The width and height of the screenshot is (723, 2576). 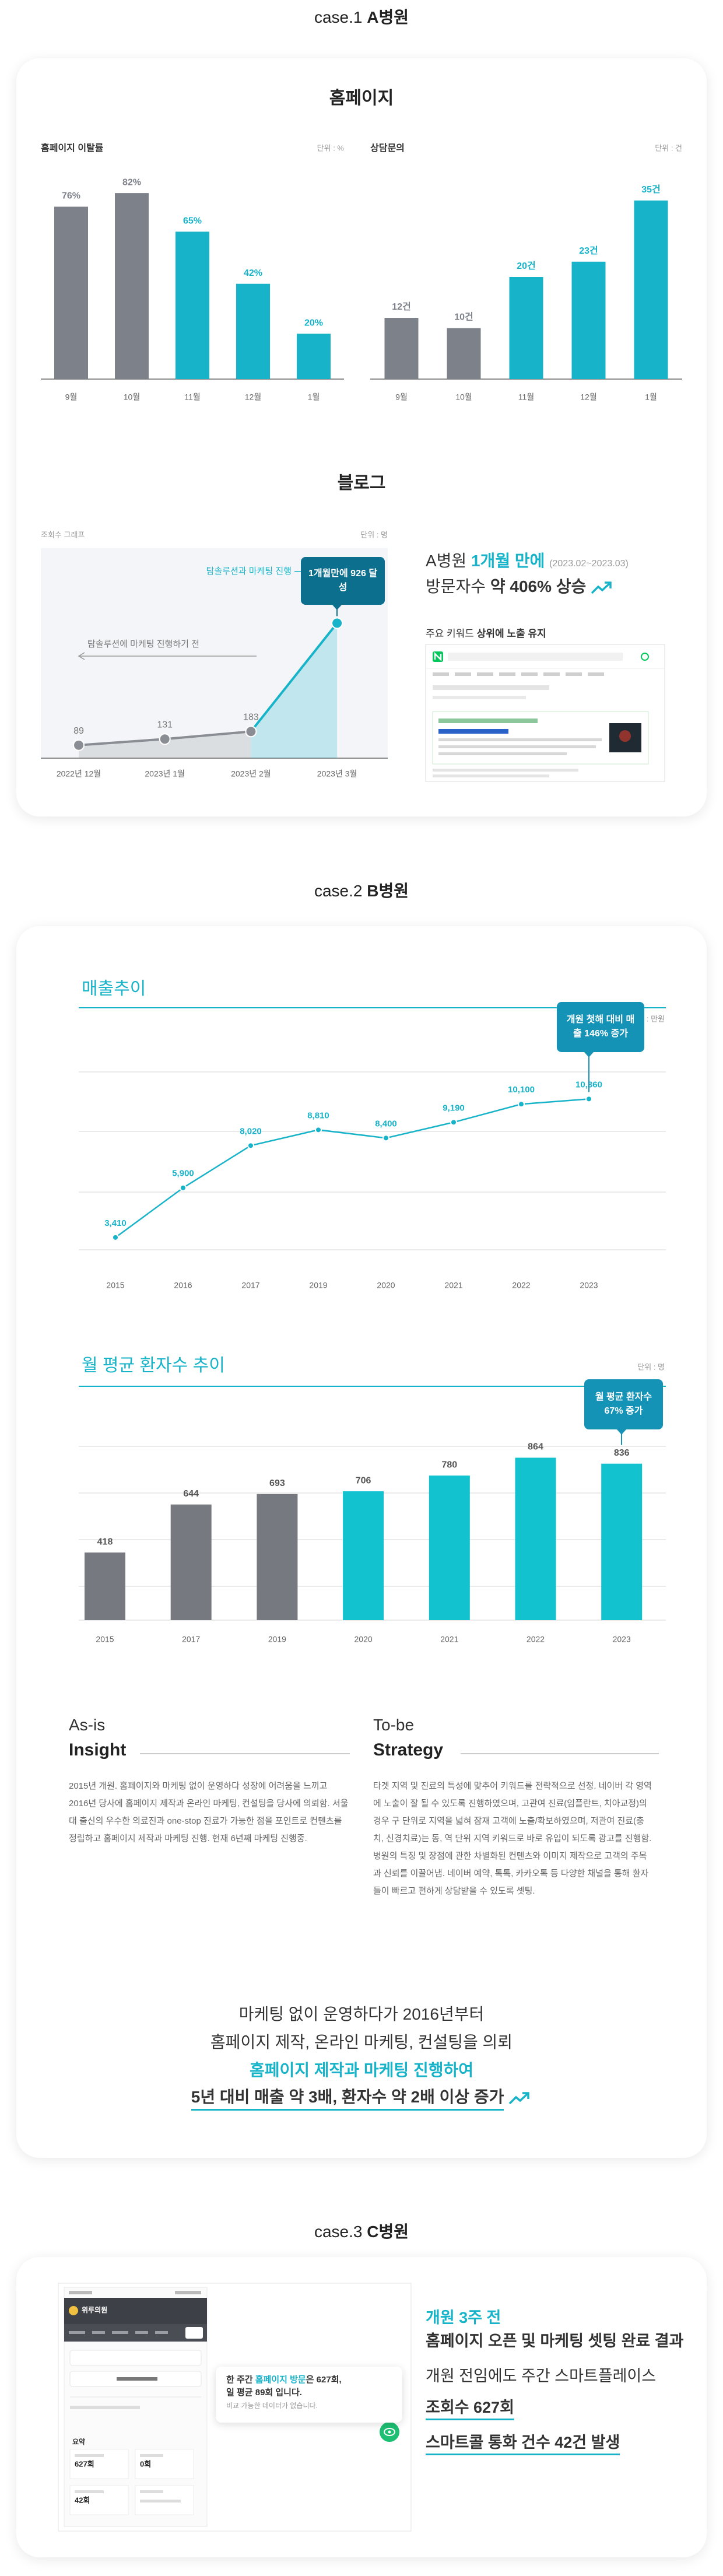 I want to click on visitors-highlight: 약 406% 상승, so click(x=538, y=586).